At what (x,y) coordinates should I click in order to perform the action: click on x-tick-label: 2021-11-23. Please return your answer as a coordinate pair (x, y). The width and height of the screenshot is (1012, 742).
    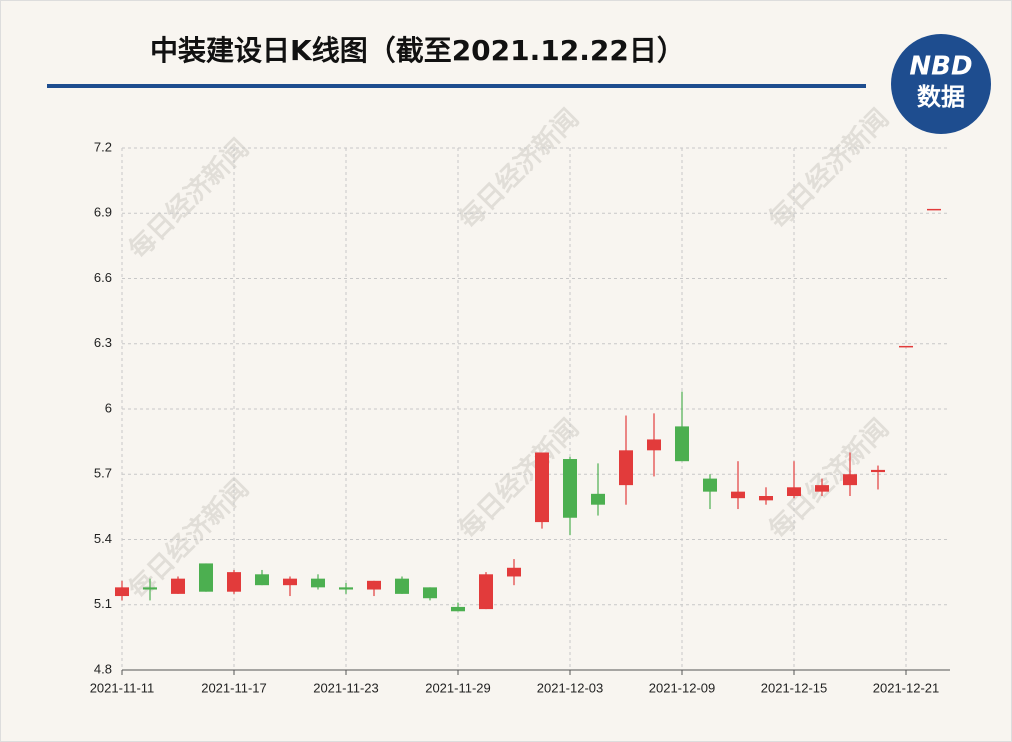
    Looking at the image, I should click on (346, 687).